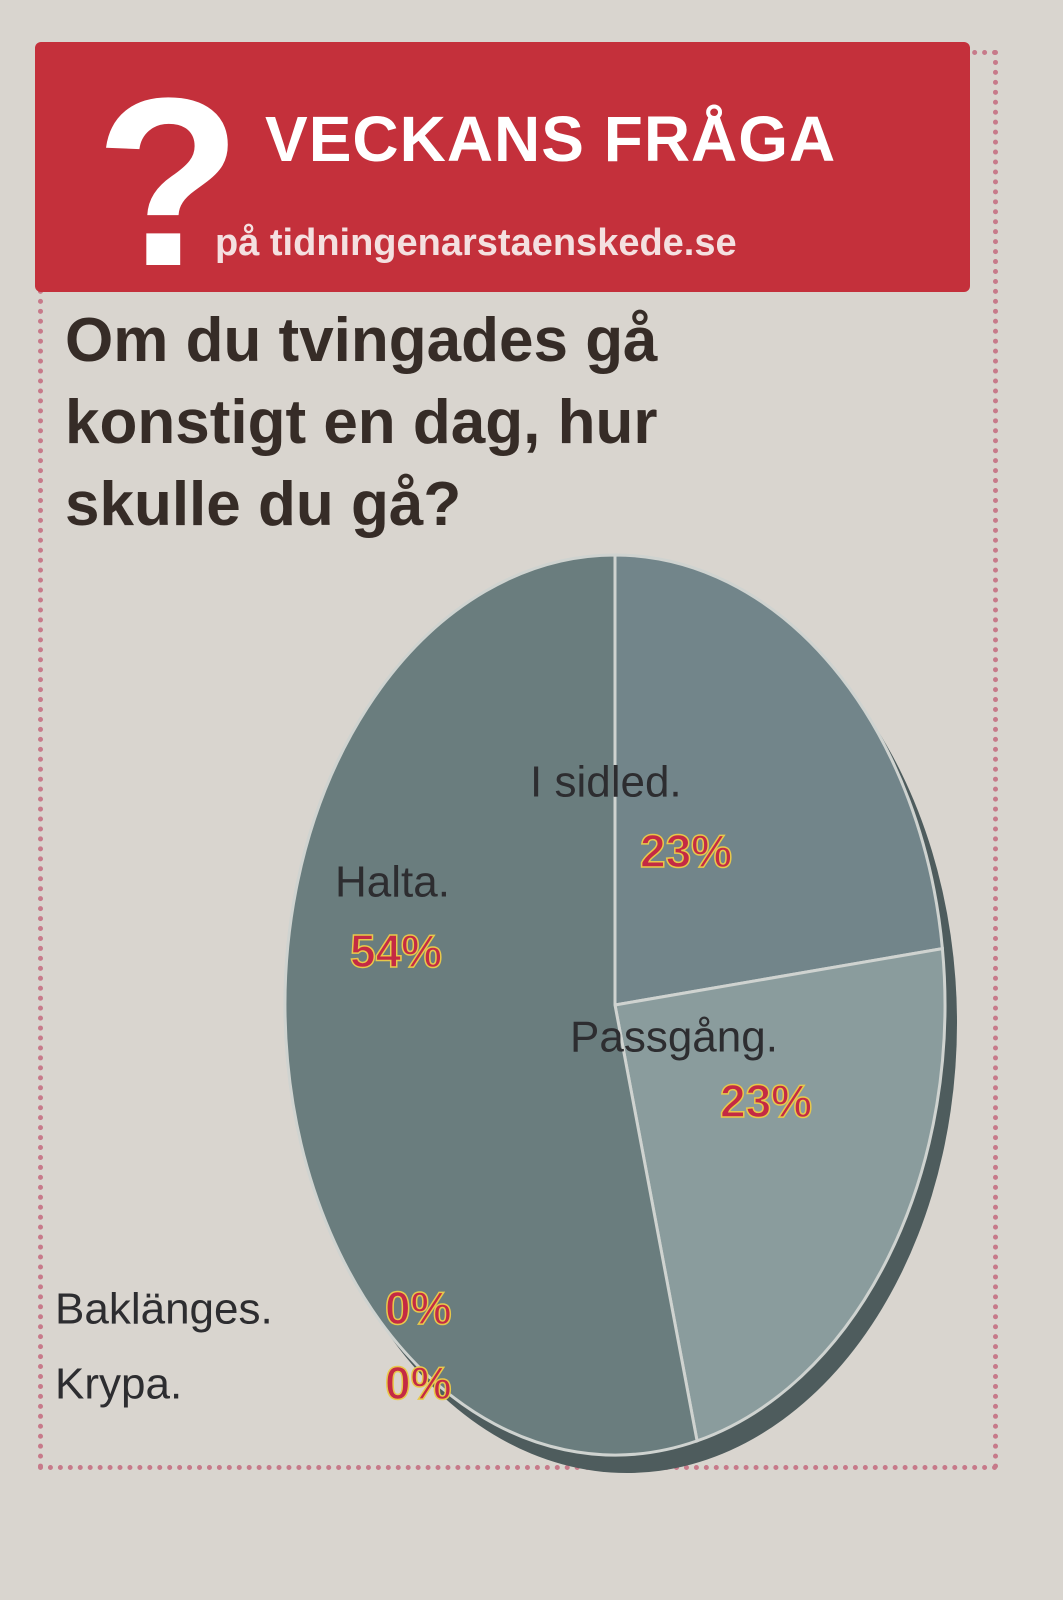  Describe the element at coordinates (674, 1037) in the screenshot. I see `category-label: Passgång.` at that location.